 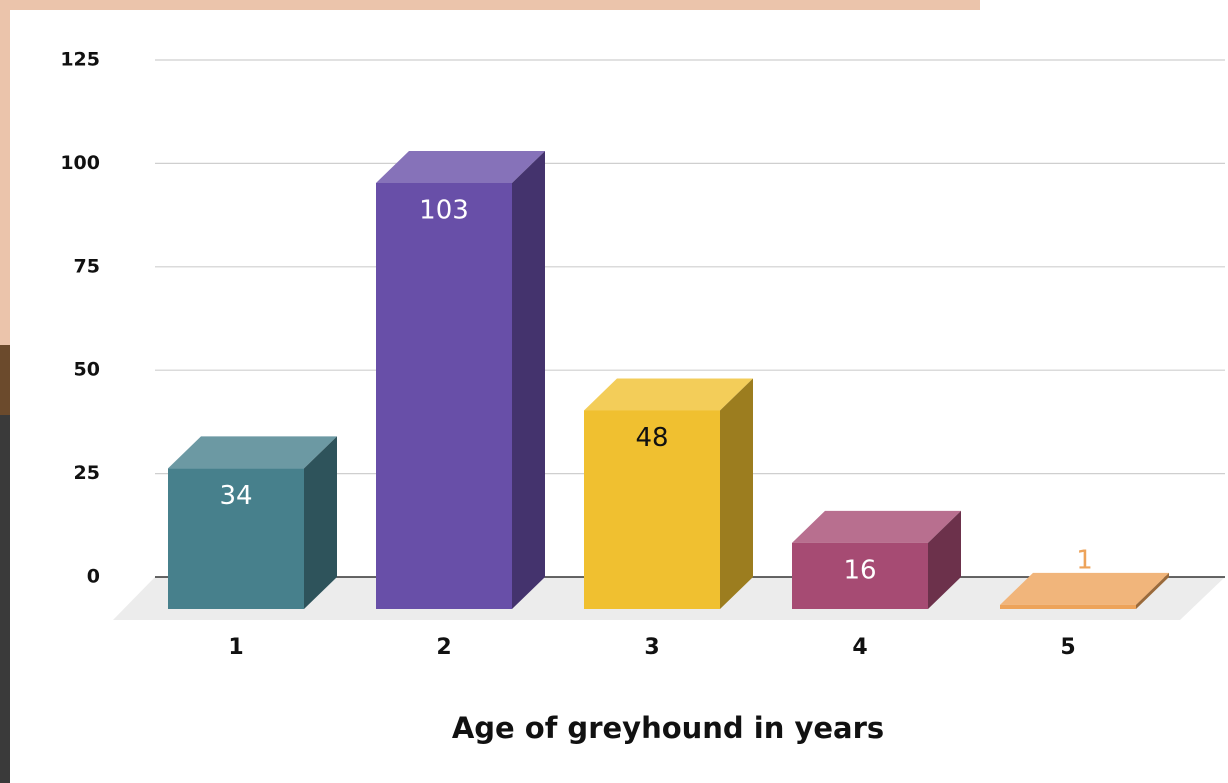 I want to click on backdrop-left-brown, so click(x=5, y=380).